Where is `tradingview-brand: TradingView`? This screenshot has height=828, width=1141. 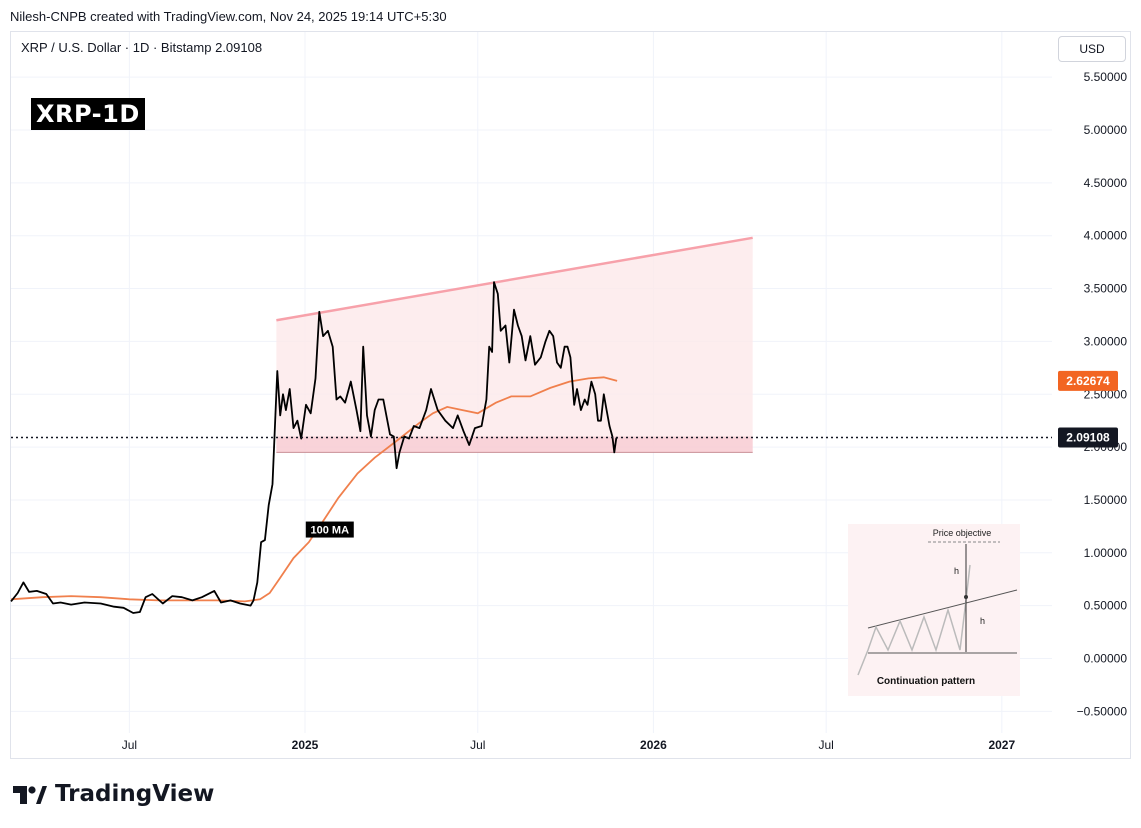 tradingview-brand: TradingView is located at coordinates (135, 794).